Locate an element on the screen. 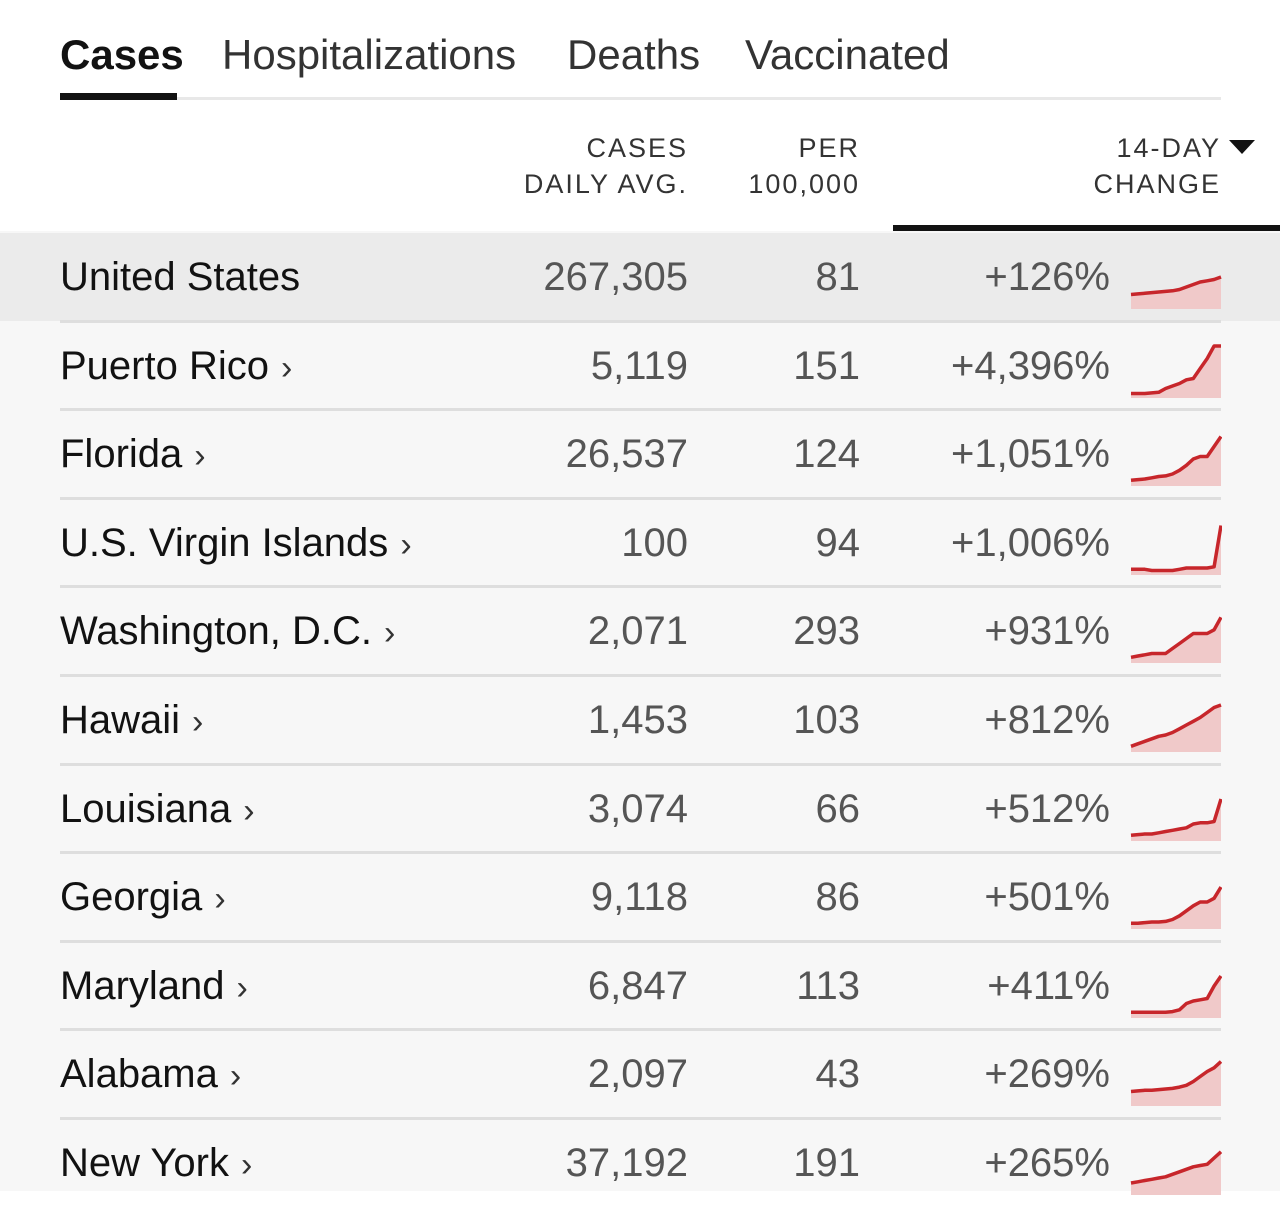 The image size is (1280, 1209). table-row-washington-d-c: Washington, D.C. › 2,071 293 +931% is located at coordinates (640, 631).